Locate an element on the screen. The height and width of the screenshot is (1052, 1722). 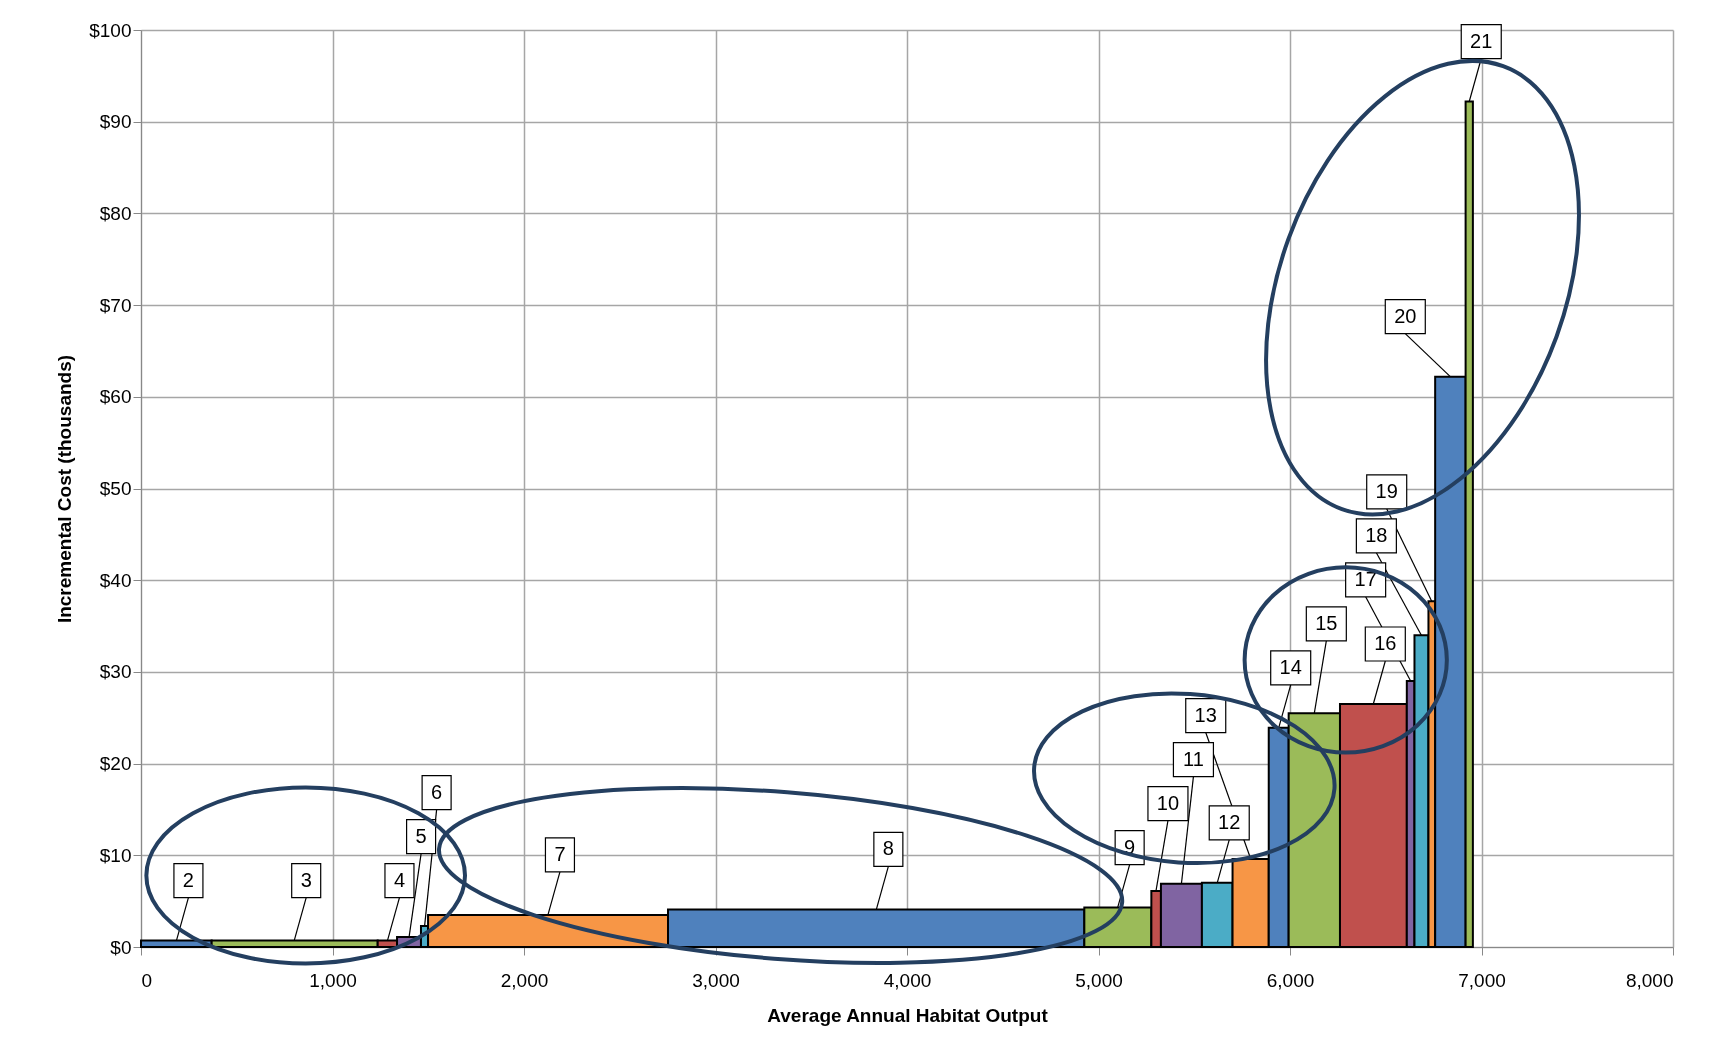
annotation: 12 is located at coordinates (1229, 821).